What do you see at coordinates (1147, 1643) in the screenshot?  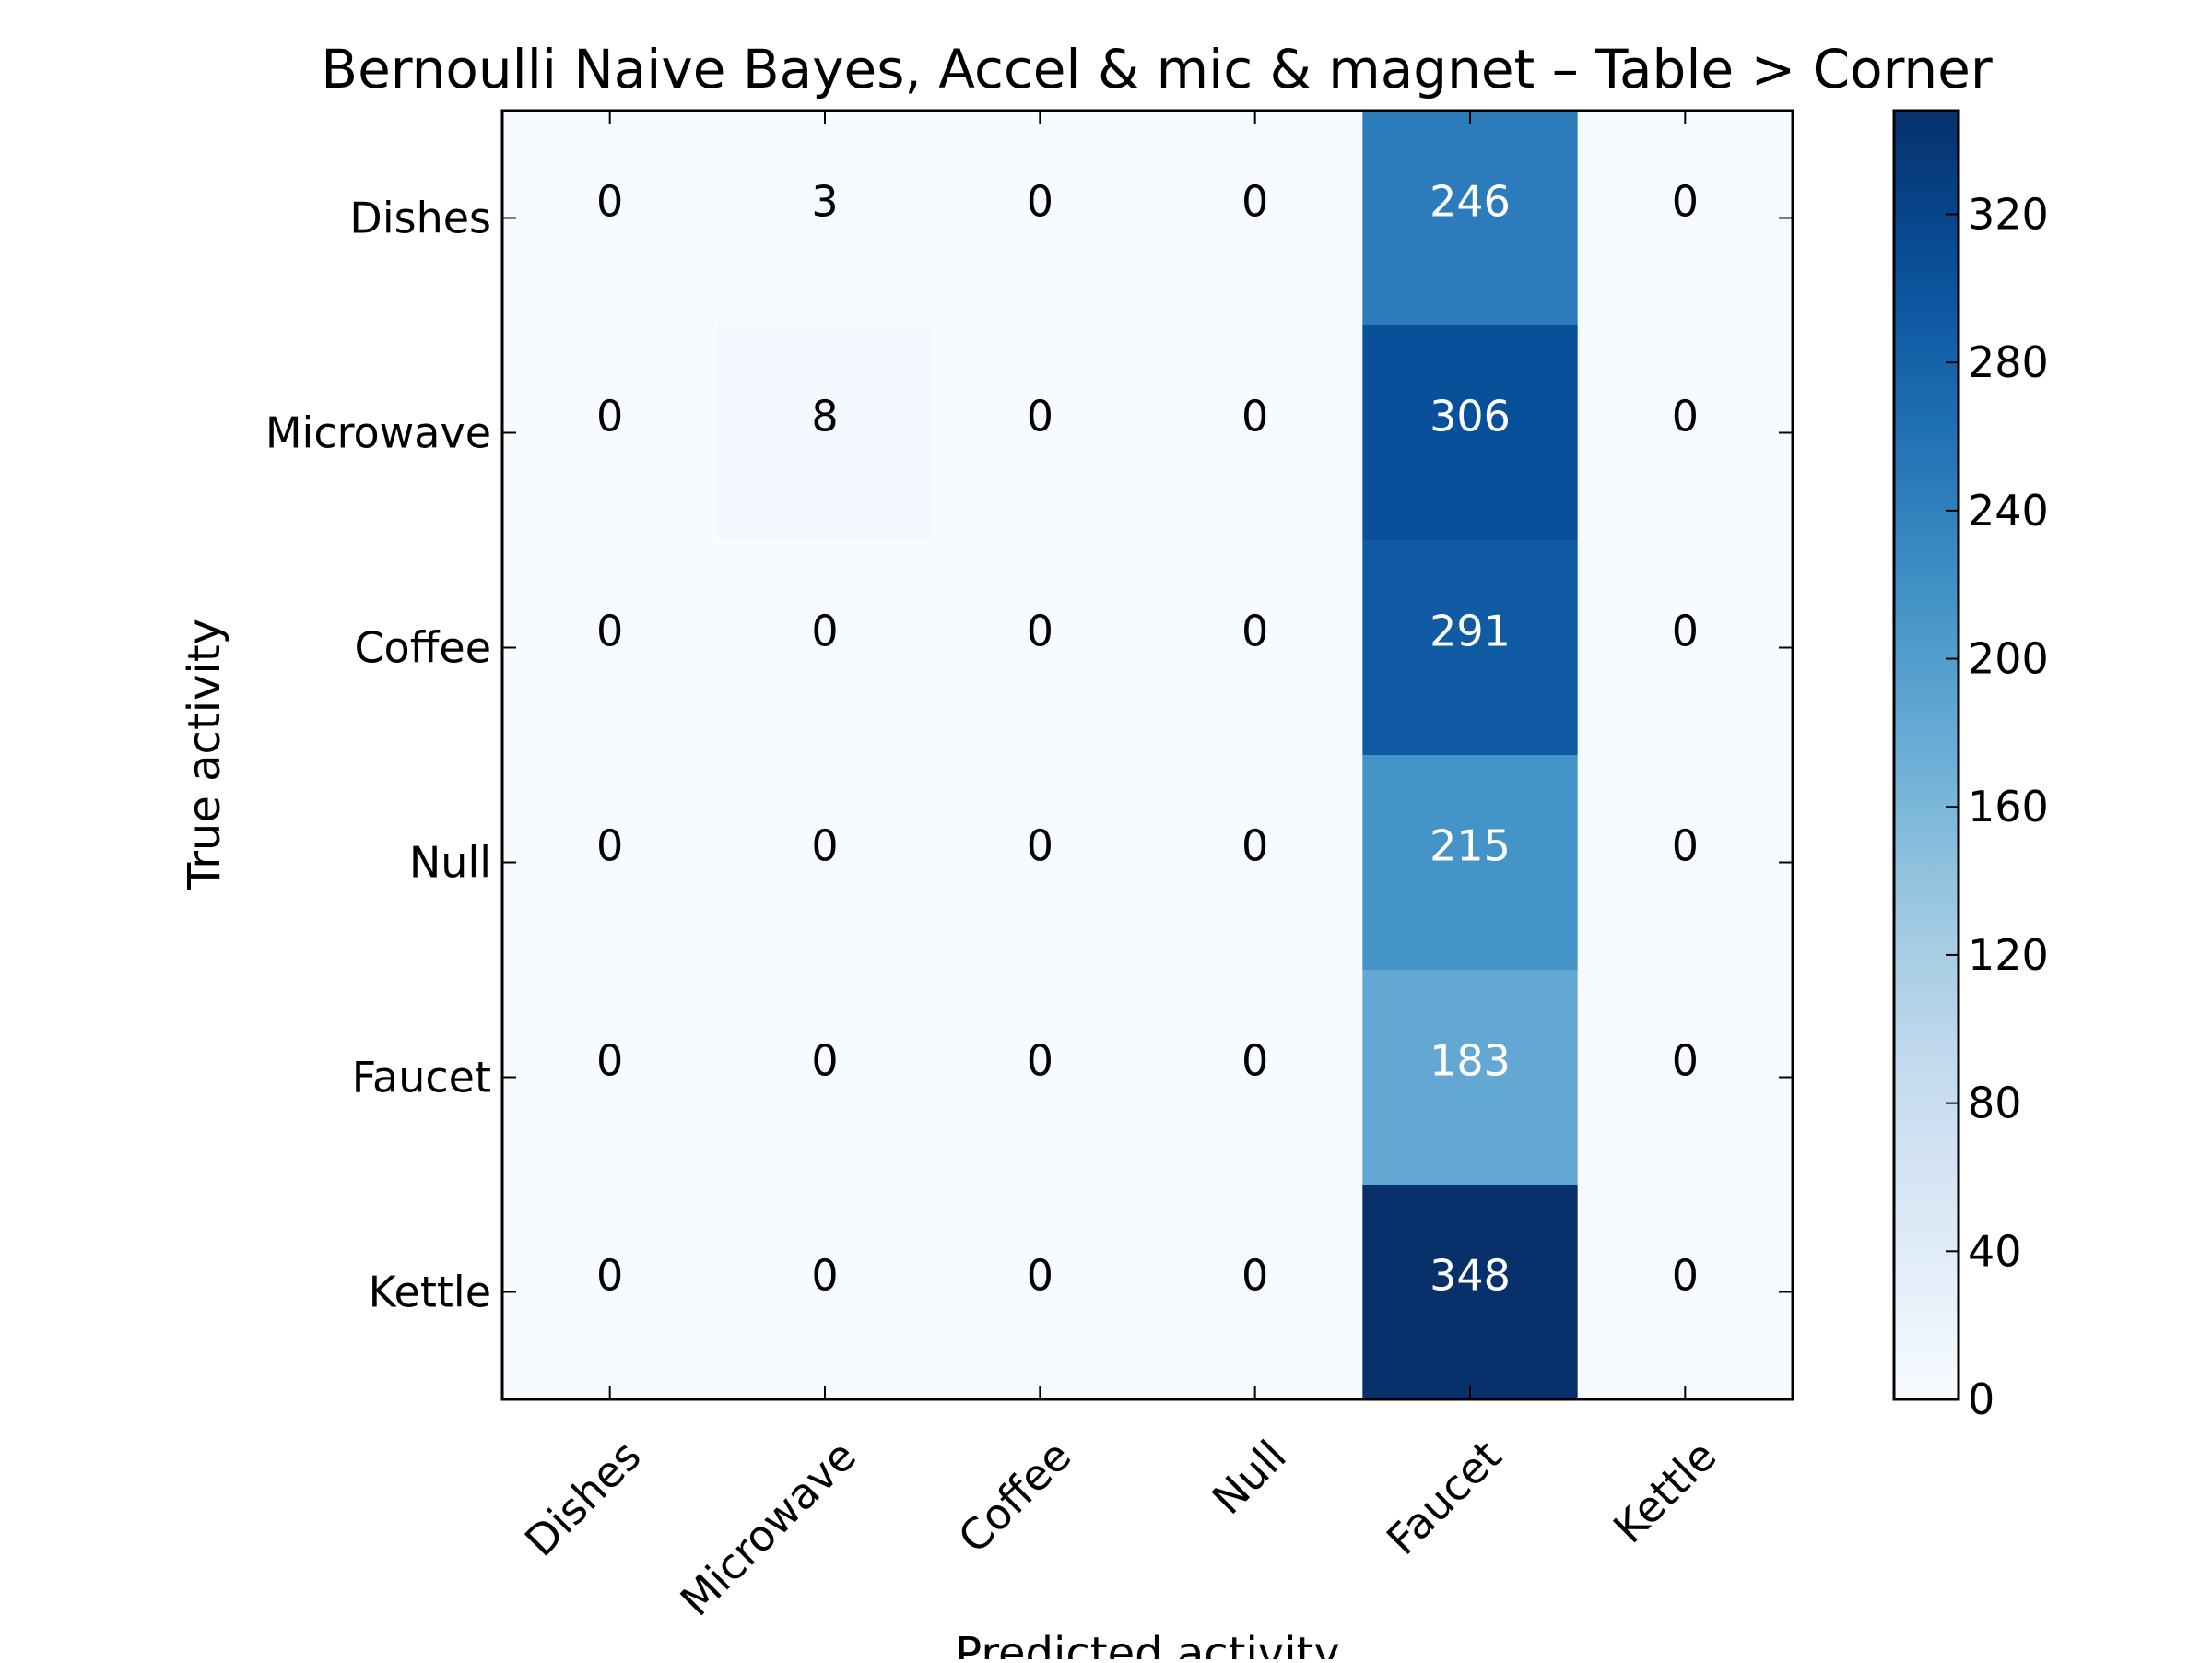 I see `x-axis-label: Predicted activity` at bounding box center [1147, 1643].